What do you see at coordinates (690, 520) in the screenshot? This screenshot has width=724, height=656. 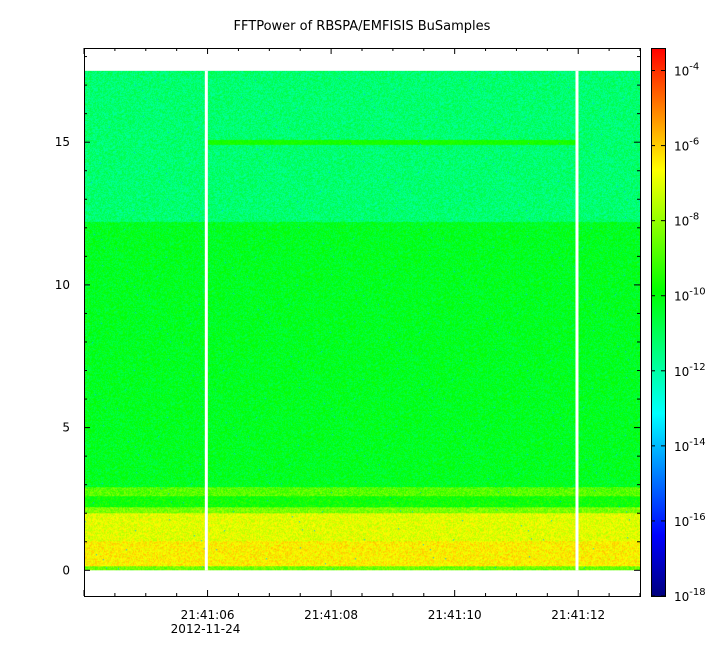 I see `colorbar-tick-label: 10⁻¹⁶` at bounding box center [690, 520].